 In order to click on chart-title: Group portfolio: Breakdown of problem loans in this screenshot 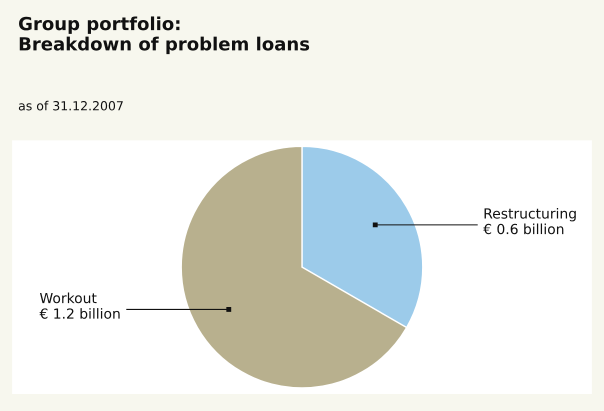, I will do `click(164, 35)`.